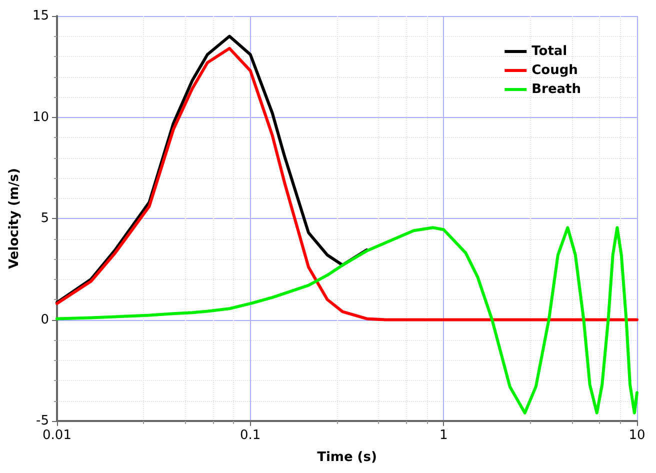  I want to click on x-tick-label: 0.01, so click(57, 435).